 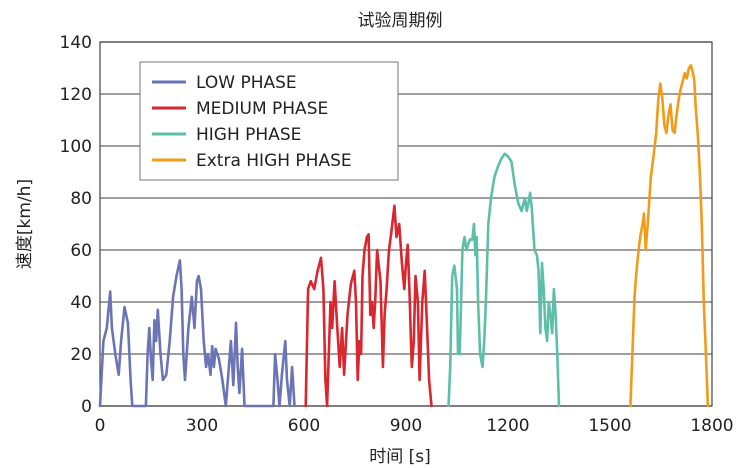 What do you see at coordinates (274, 161) in the screenshot?
I see `legend-label-4: Extra HIGH PHASE` at bounding box center [274, 161].